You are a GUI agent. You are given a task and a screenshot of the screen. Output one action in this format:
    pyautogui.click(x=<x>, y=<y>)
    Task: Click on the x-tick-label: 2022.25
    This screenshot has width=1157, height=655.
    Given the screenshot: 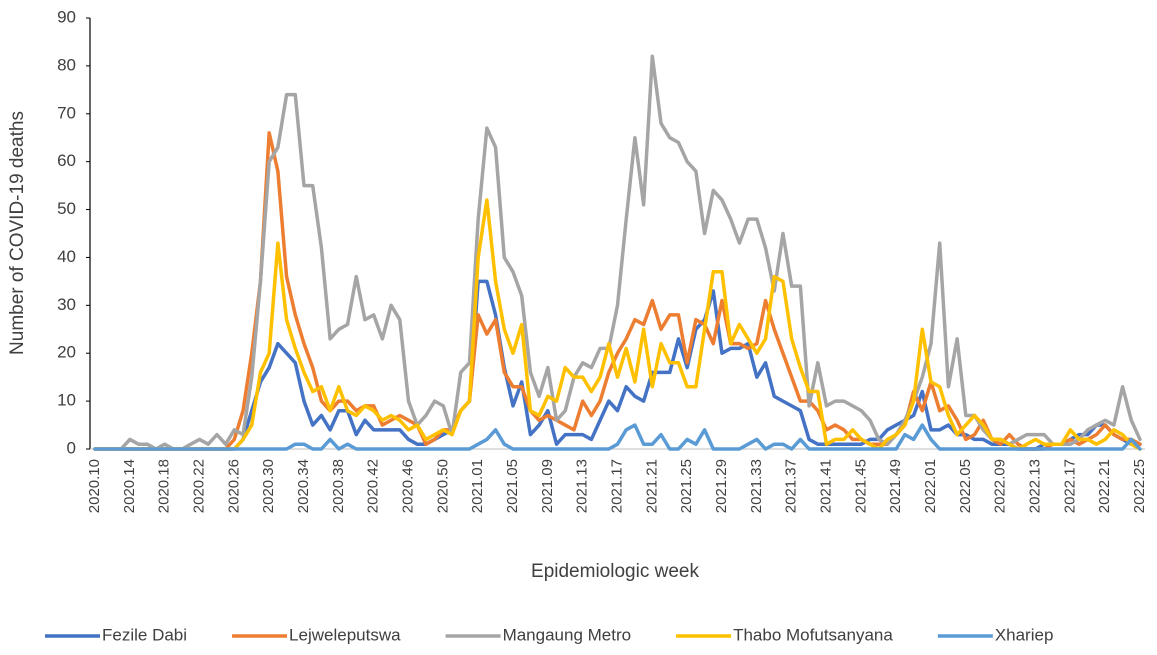 What is the action you would take?
    pyautogui.click(x=1139, y=486)
    